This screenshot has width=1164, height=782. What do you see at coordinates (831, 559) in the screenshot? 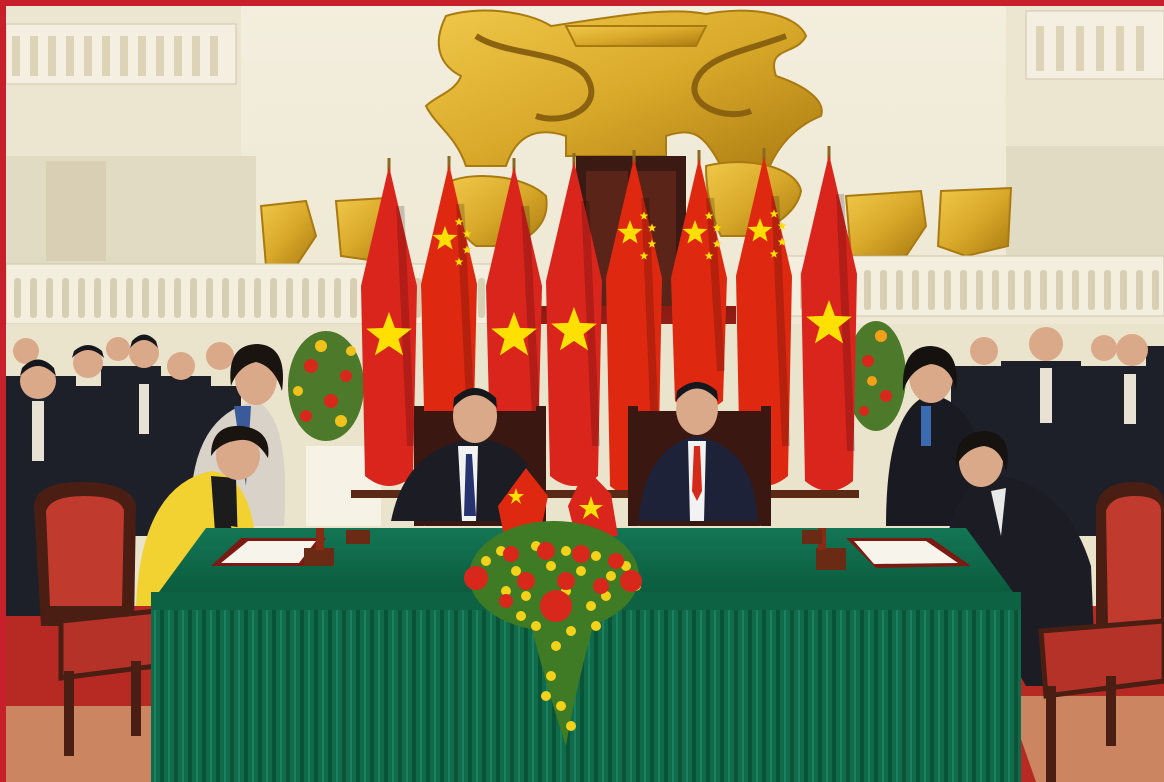
I see `pen-holder-right` at bounding box center [831, 559].